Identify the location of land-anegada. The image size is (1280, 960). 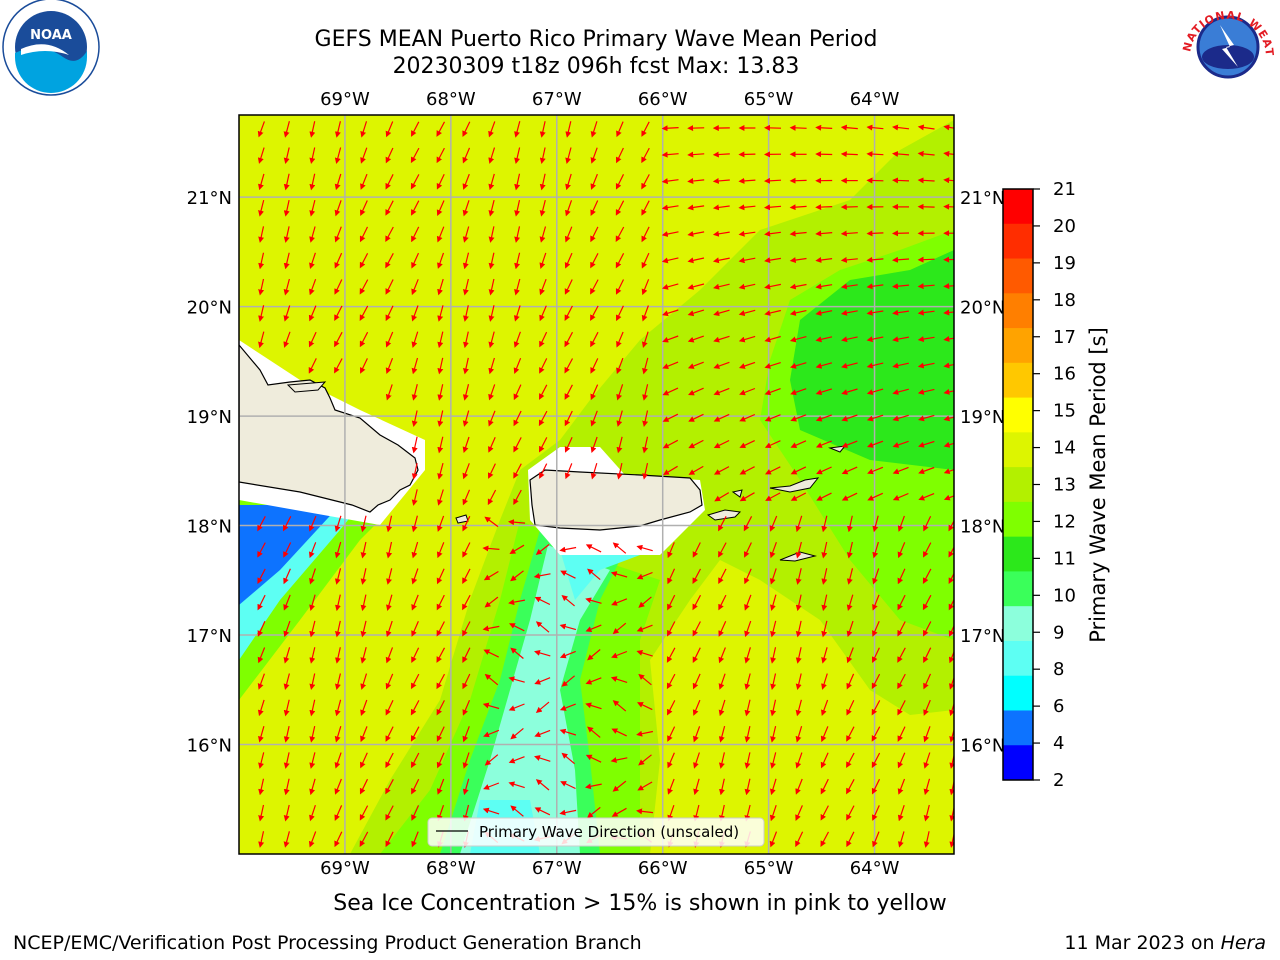
(837, 449).